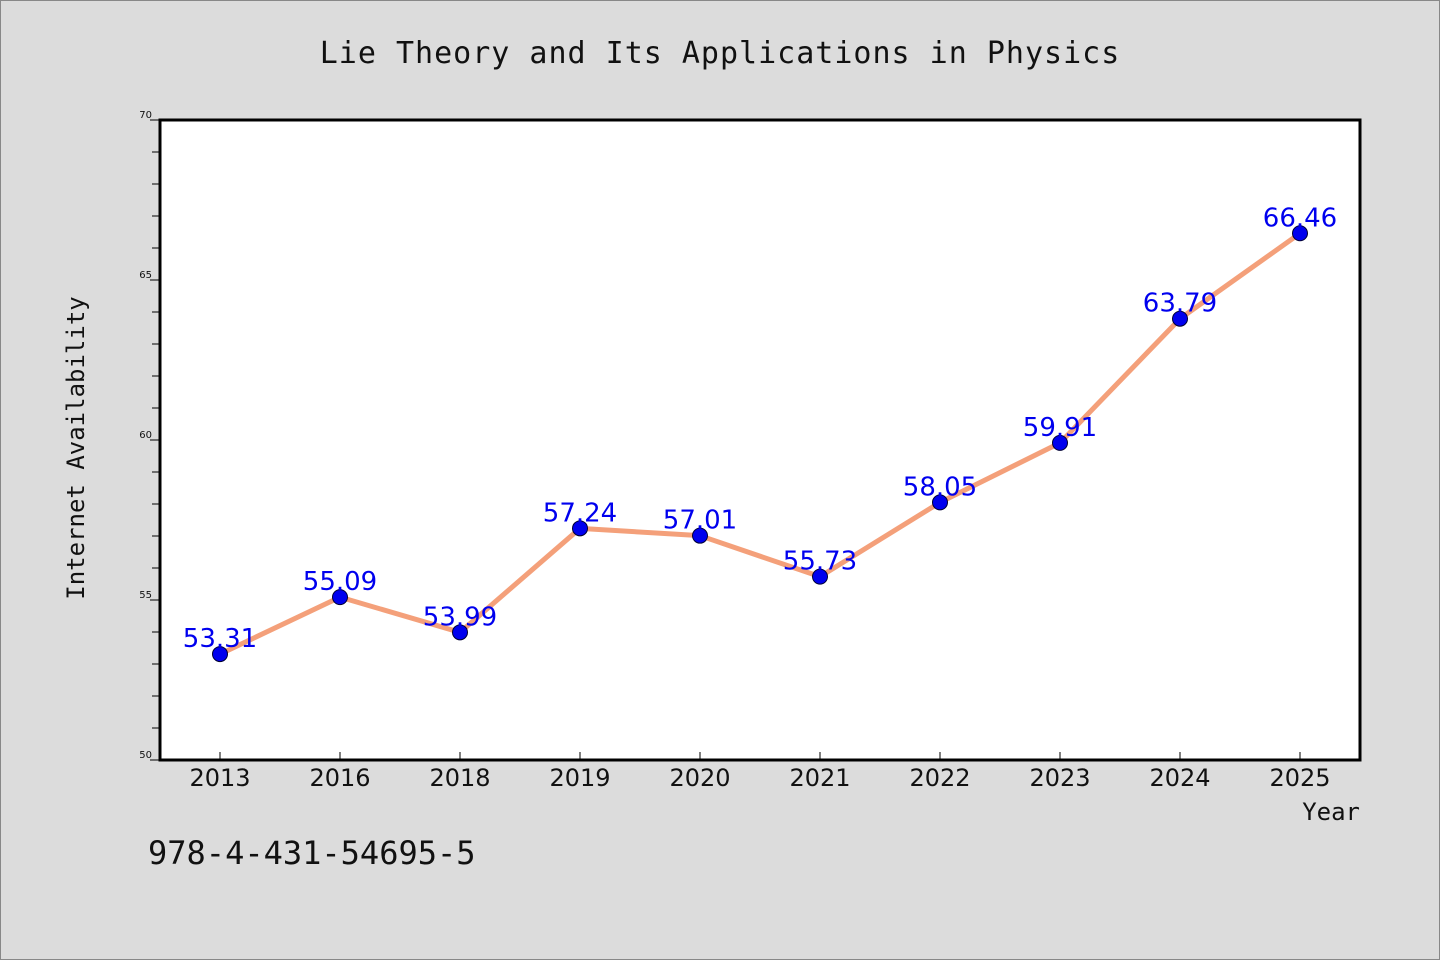  What do you see at coordinates (819, 778) in the screenshot?
I see `x-tick-label: 2021` at bounding box center [819, 778].